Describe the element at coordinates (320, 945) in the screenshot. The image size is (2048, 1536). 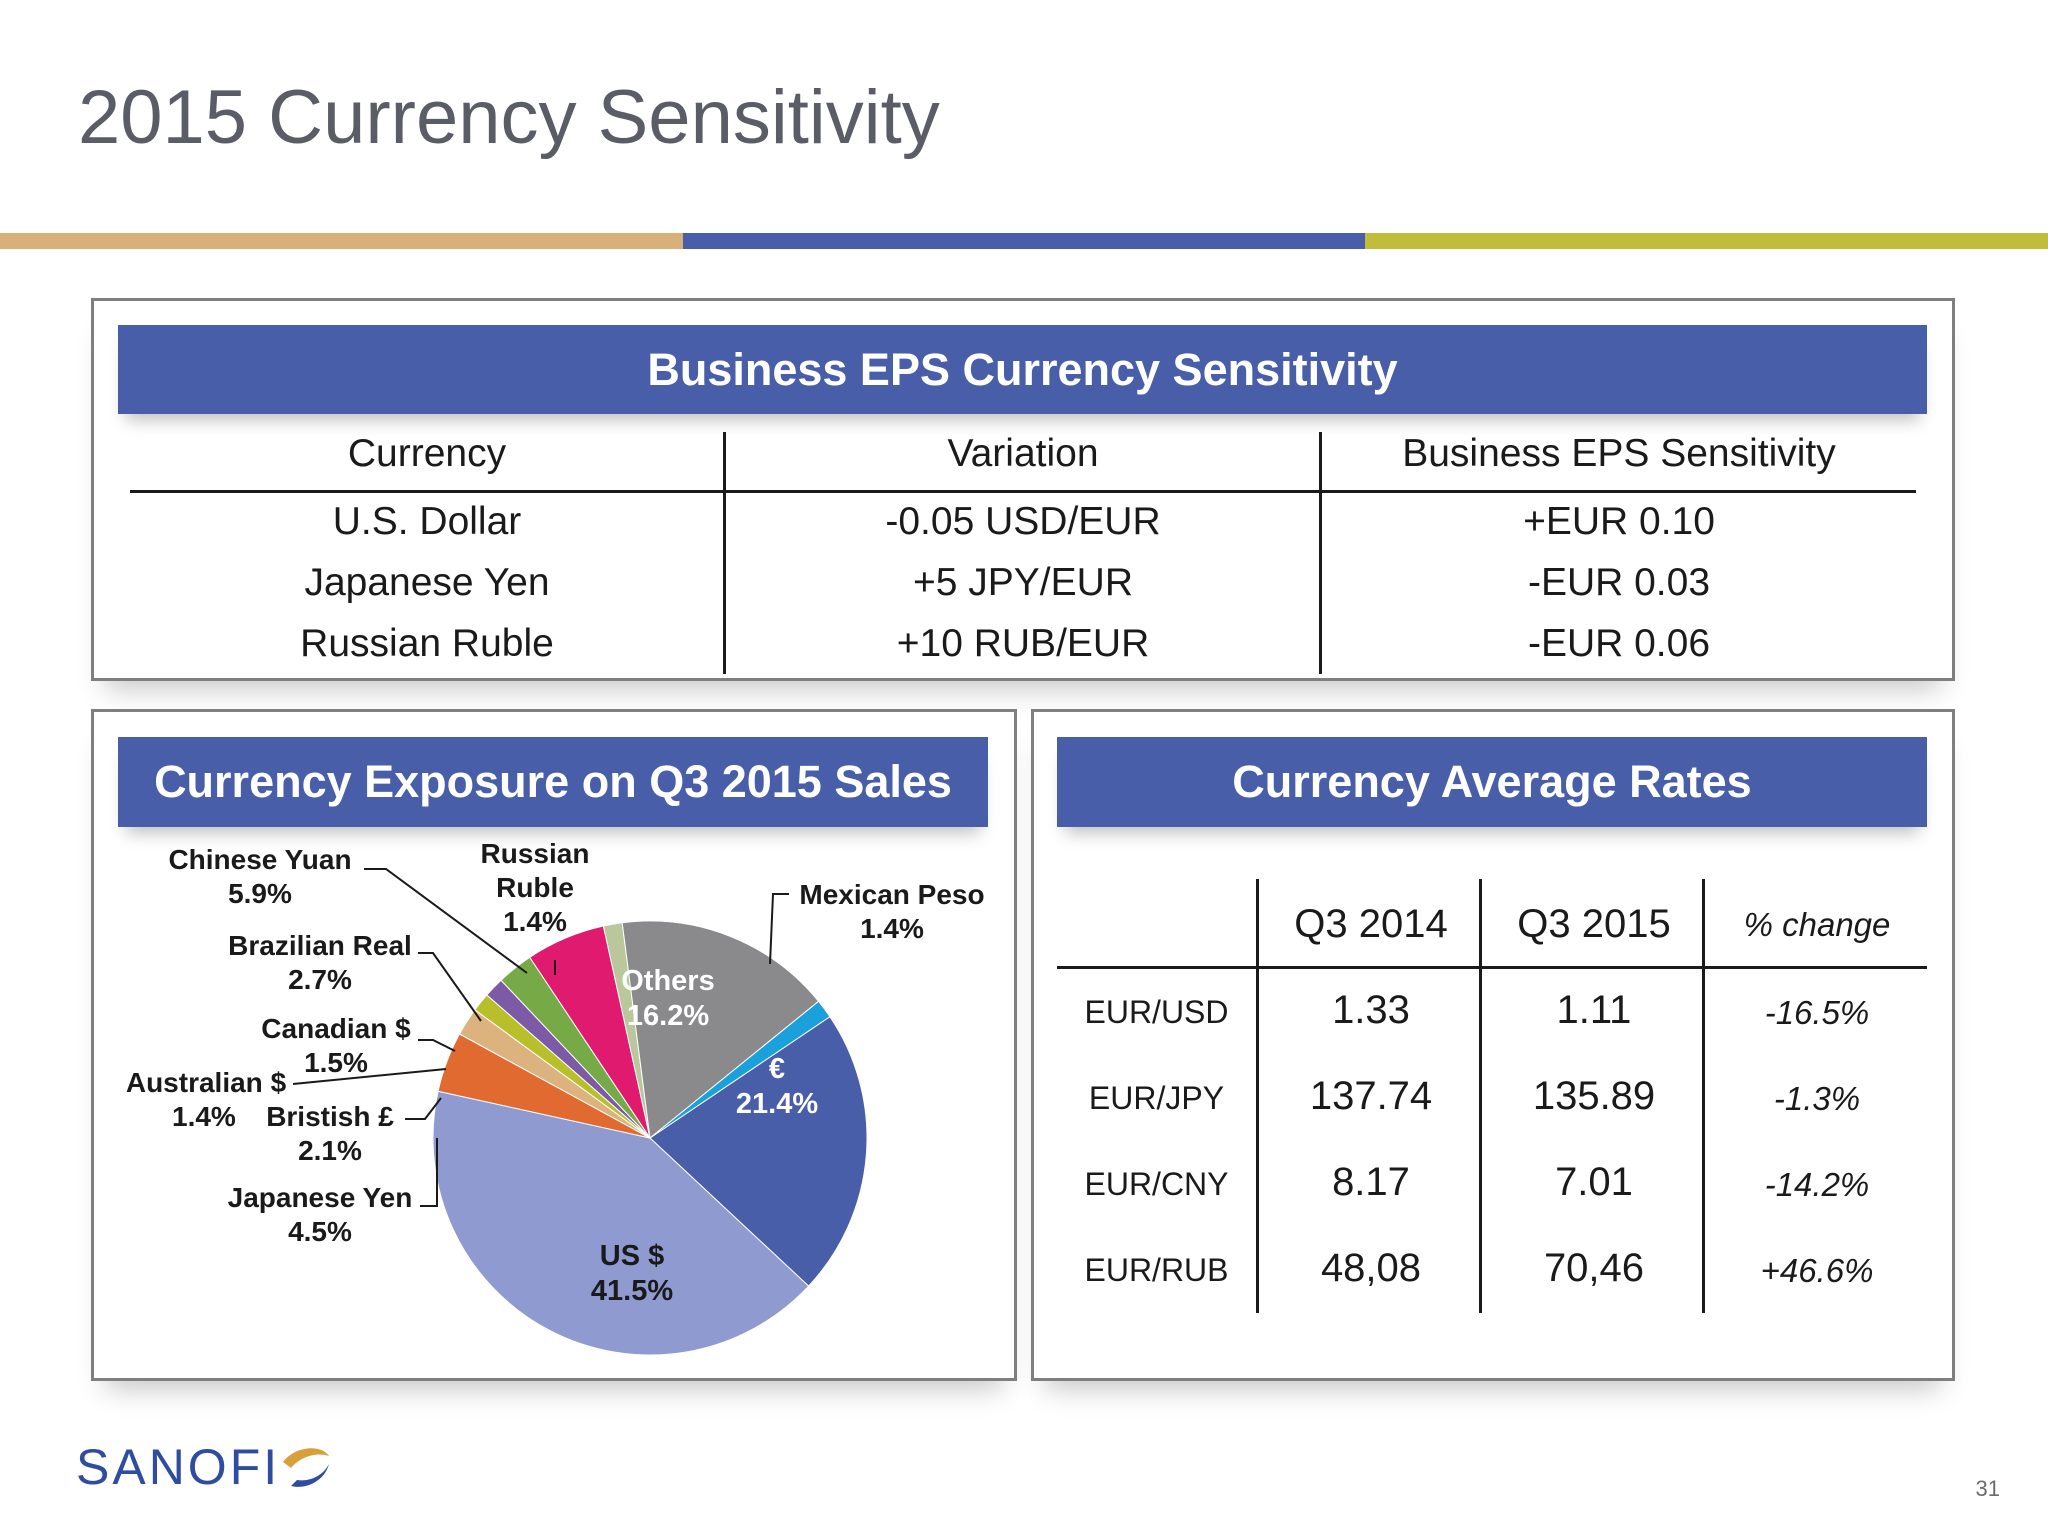
I see `label-brazilian-real-name: Brazilian Real` at that location.